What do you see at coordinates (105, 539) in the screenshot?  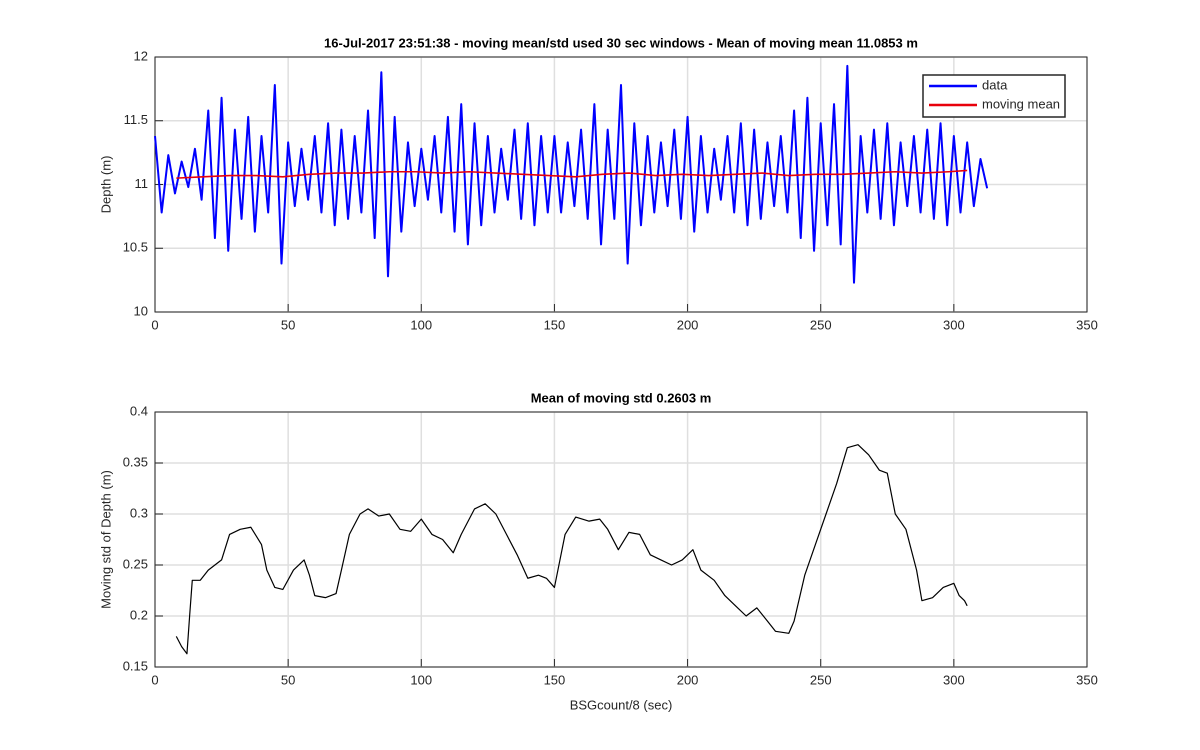 I see `y-axis-label: Moving std of Depth (m)` at bounding box center [105, 539].